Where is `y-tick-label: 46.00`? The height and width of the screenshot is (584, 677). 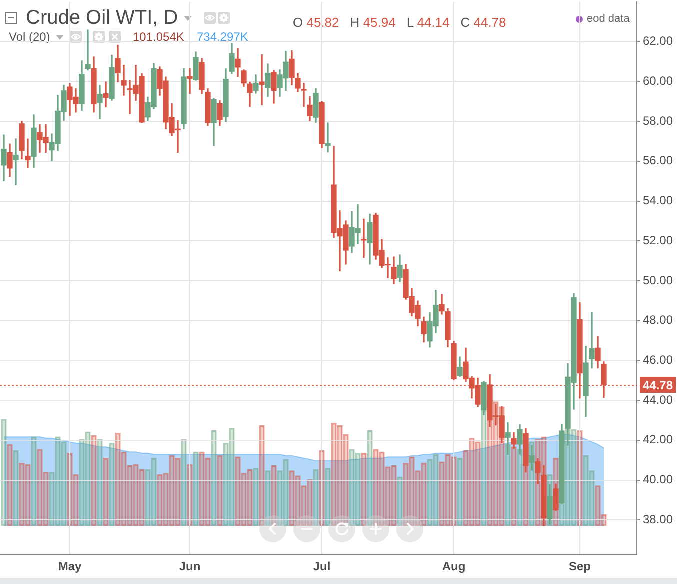 y-tick-label: 46.00 is located at coordinates (658, 360).